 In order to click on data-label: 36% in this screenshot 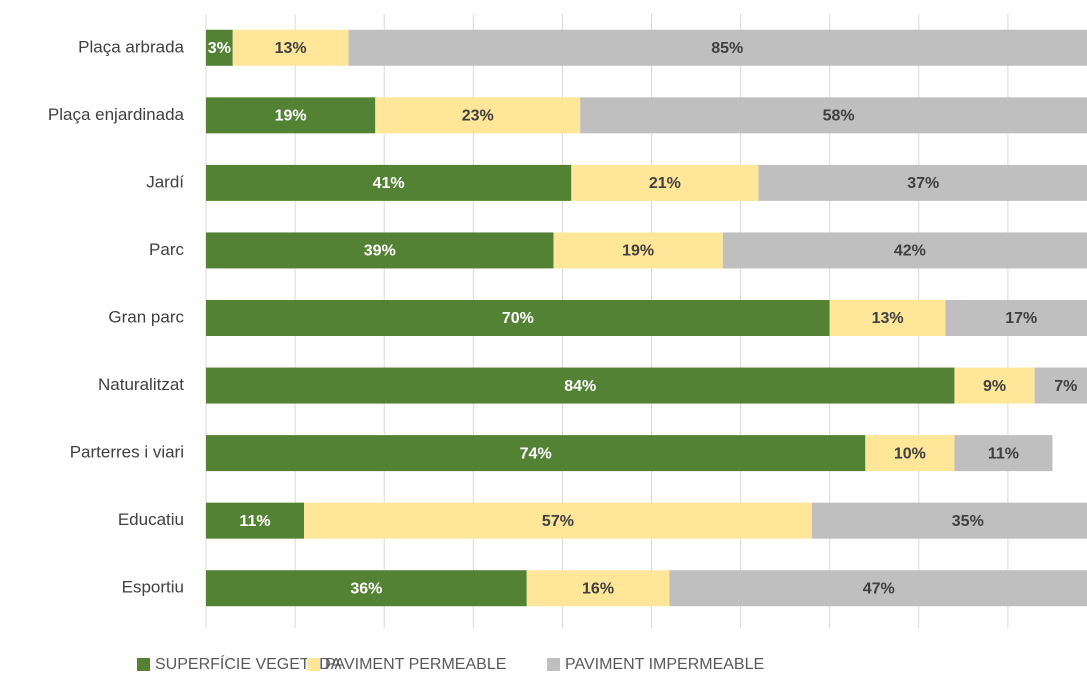, I will do `click(366, 588)`.